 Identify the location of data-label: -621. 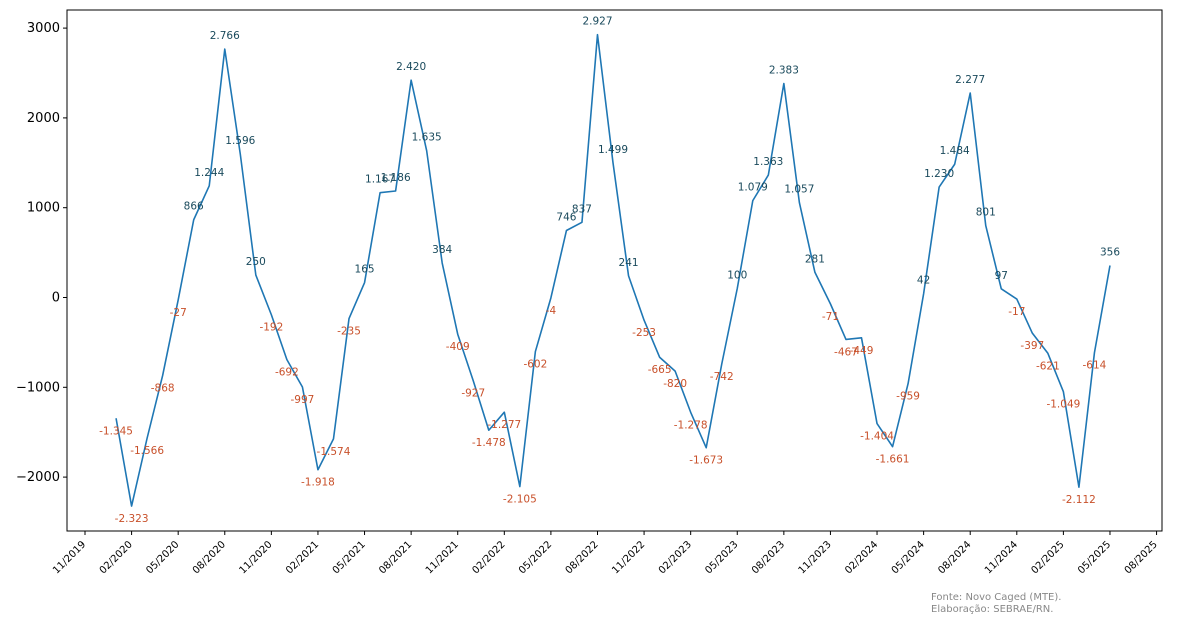
(1048, 366).